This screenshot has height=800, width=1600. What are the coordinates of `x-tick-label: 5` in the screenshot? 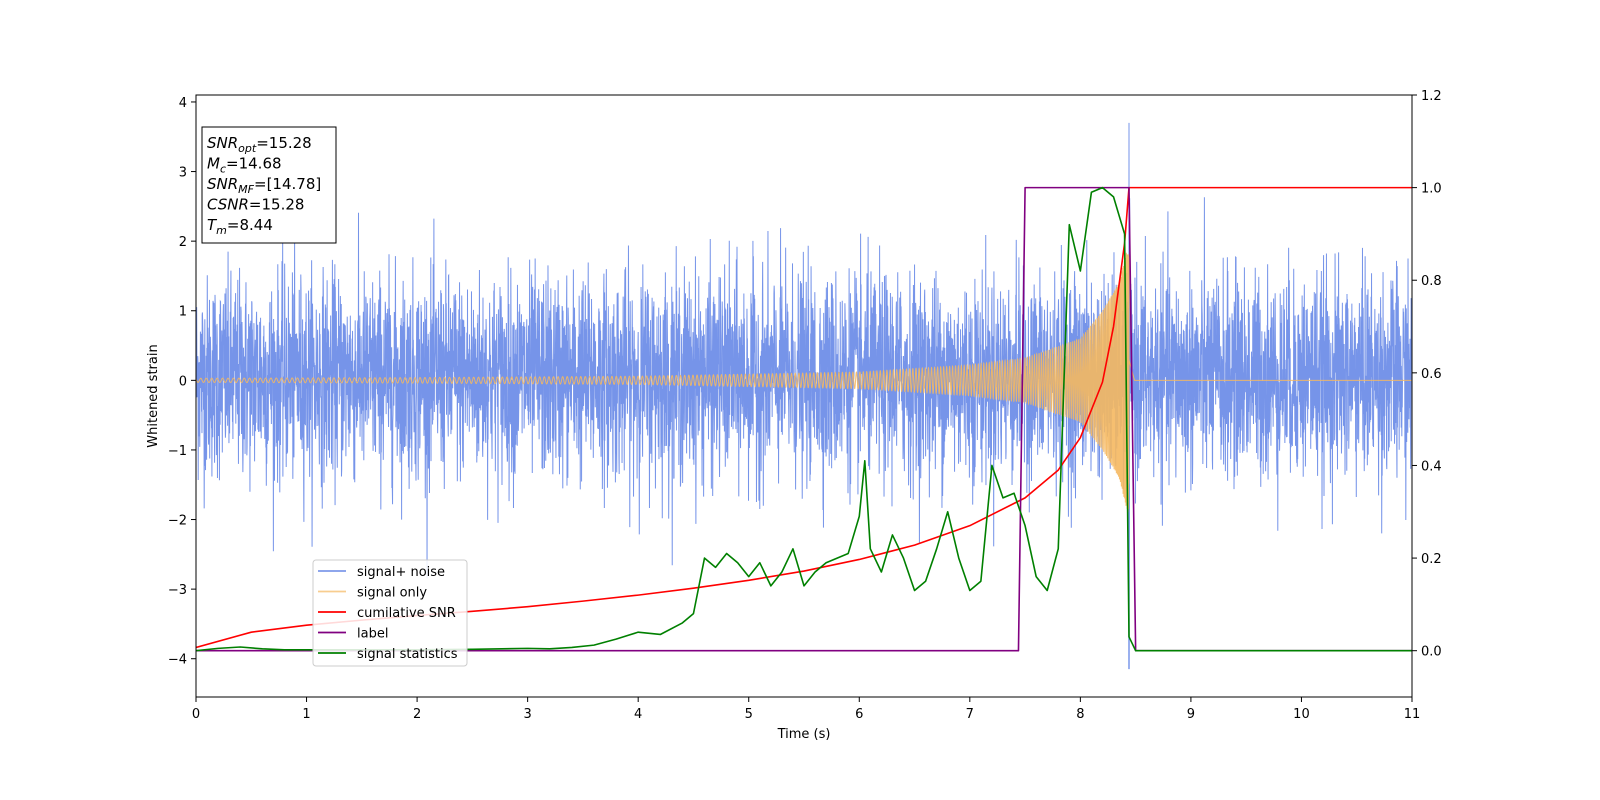 It's located at (749, 714).